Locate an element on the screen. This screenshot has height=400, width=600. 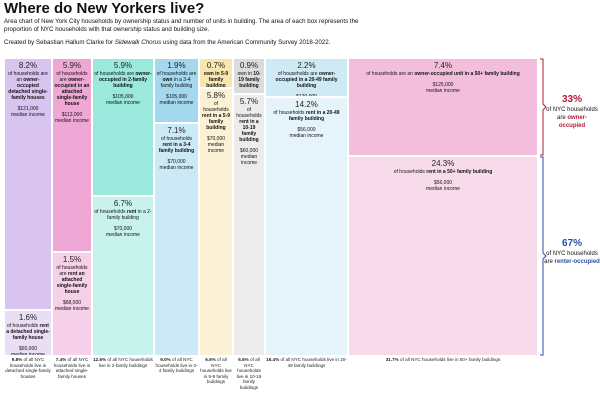
box-col3-renter-pct: 6.7% is located at coordinates (123, 203).